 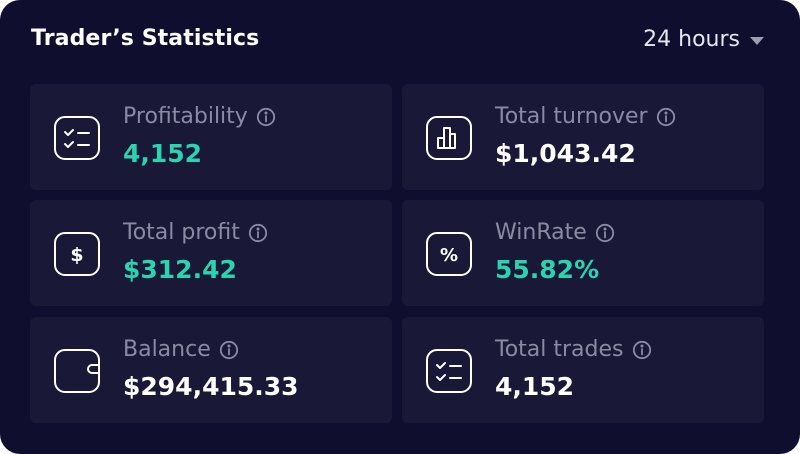 I want to click on stat-label-text: Total turnover, so click(x=571, y=116).